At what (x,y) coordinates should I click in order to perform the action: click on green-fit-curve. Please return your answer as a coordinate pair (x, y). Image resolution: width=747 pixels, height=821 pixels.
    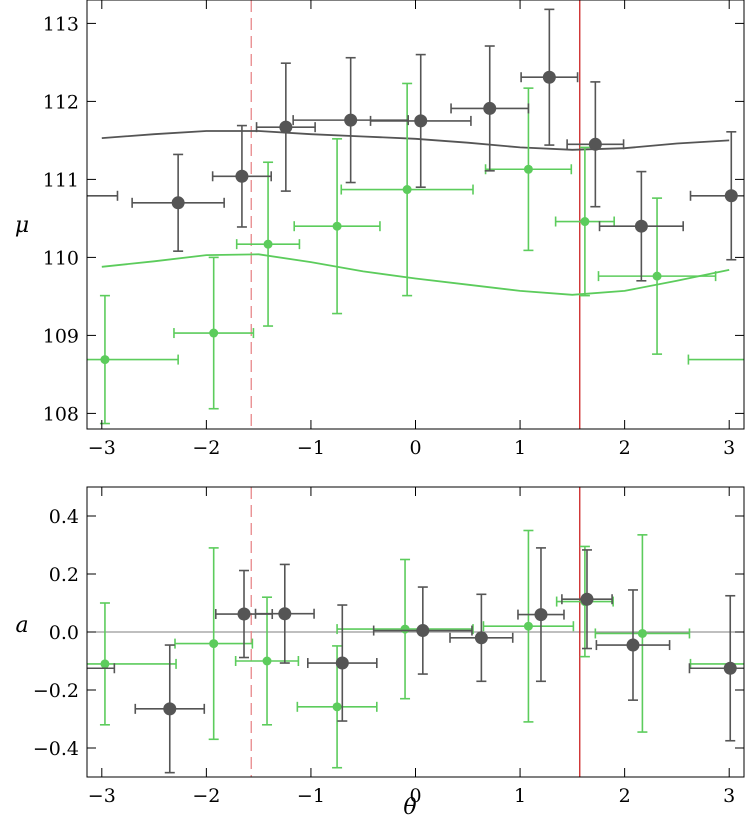
    Looking at the image, I should click on (415, 274).